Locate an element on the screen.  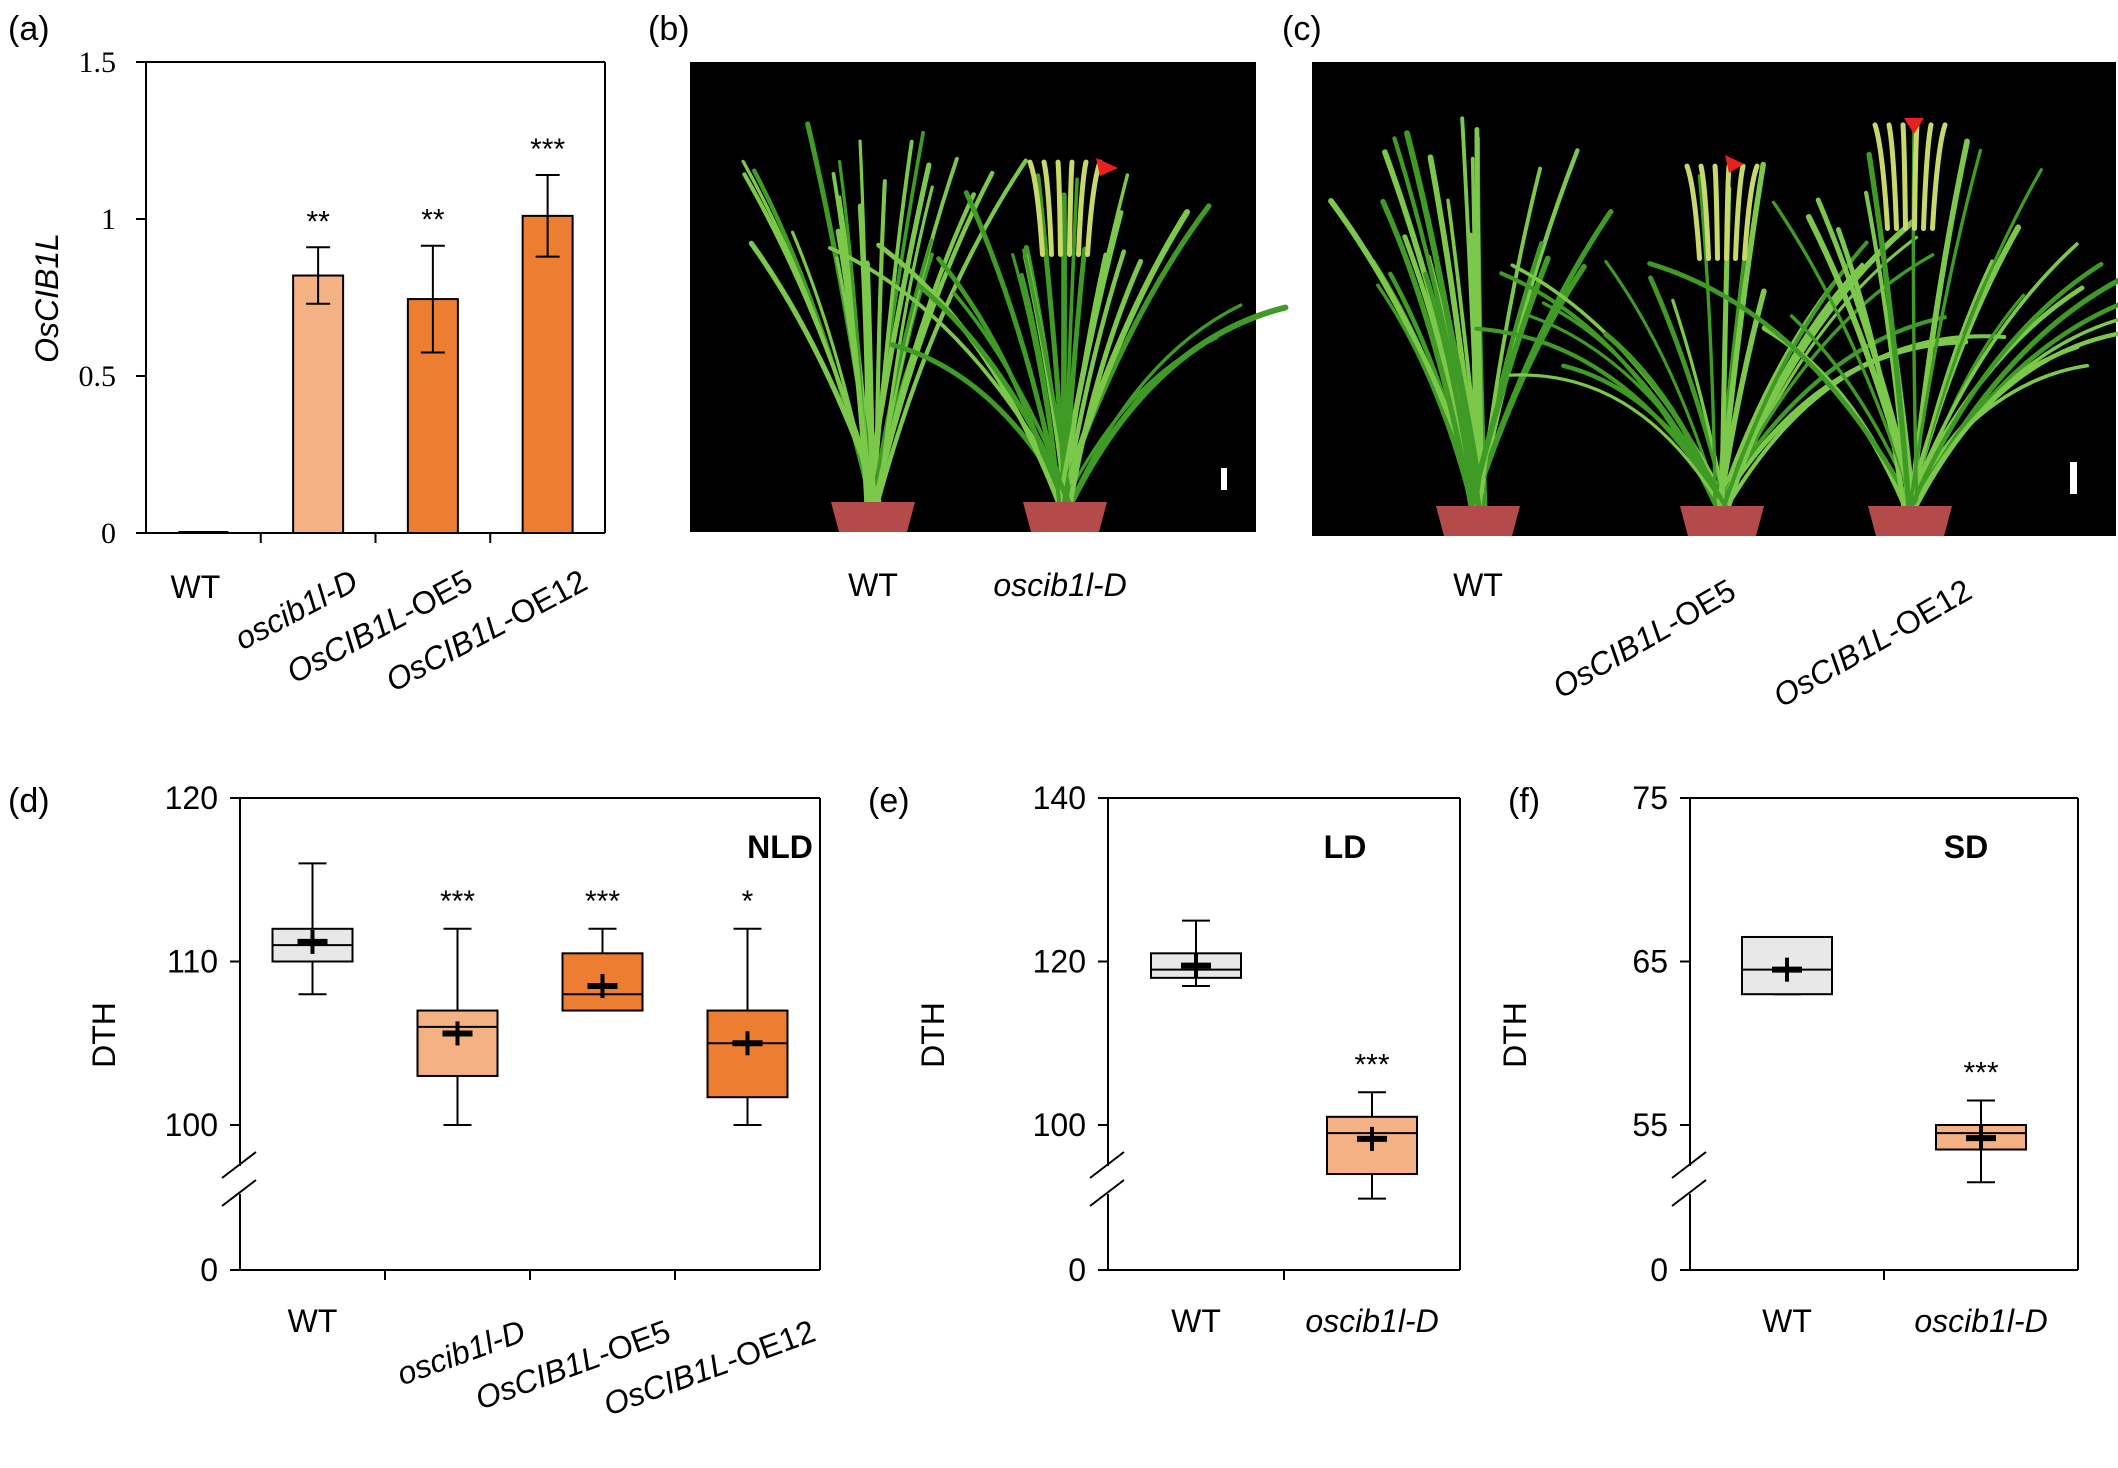
panel-d-label: (d) is located at coordinates (29, 801).